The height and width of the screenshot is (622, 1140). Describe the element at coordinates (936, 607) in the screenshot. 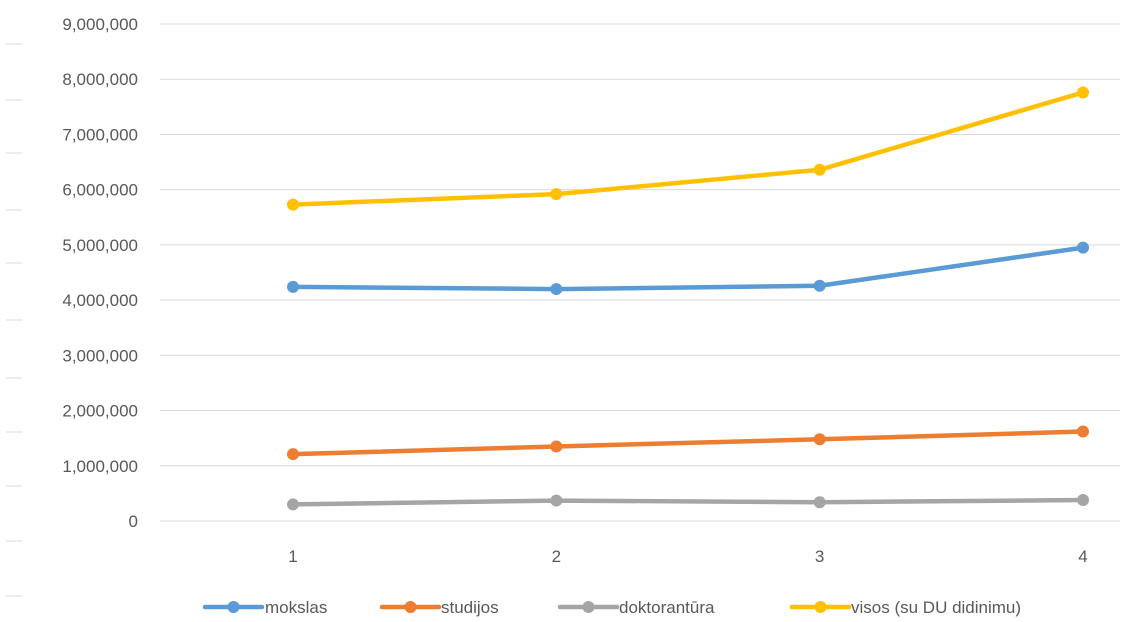

I see `legend-label: visos (su DU didinimu)` at that location.